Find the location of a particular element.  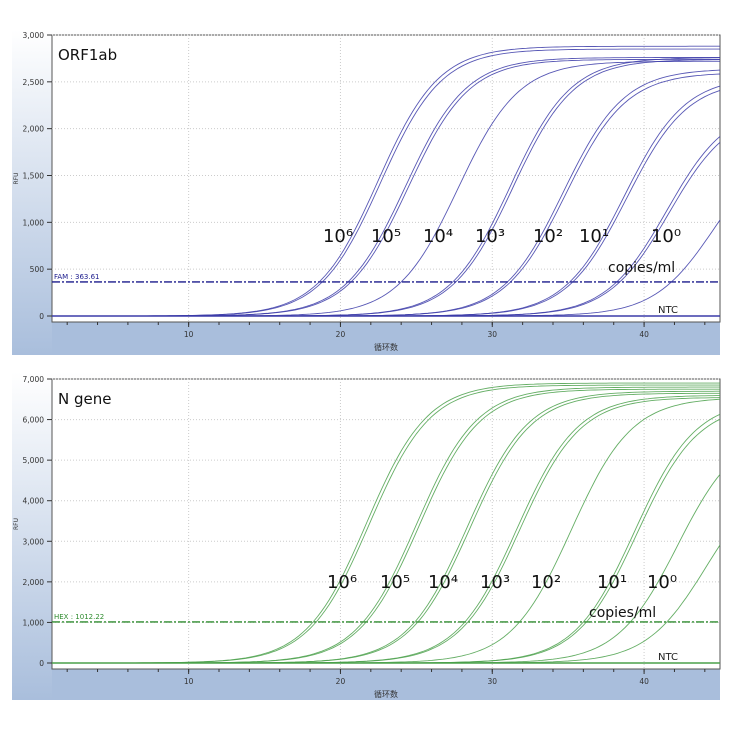

y-tick-label: 6,000 is located at coordinates (34, 420).